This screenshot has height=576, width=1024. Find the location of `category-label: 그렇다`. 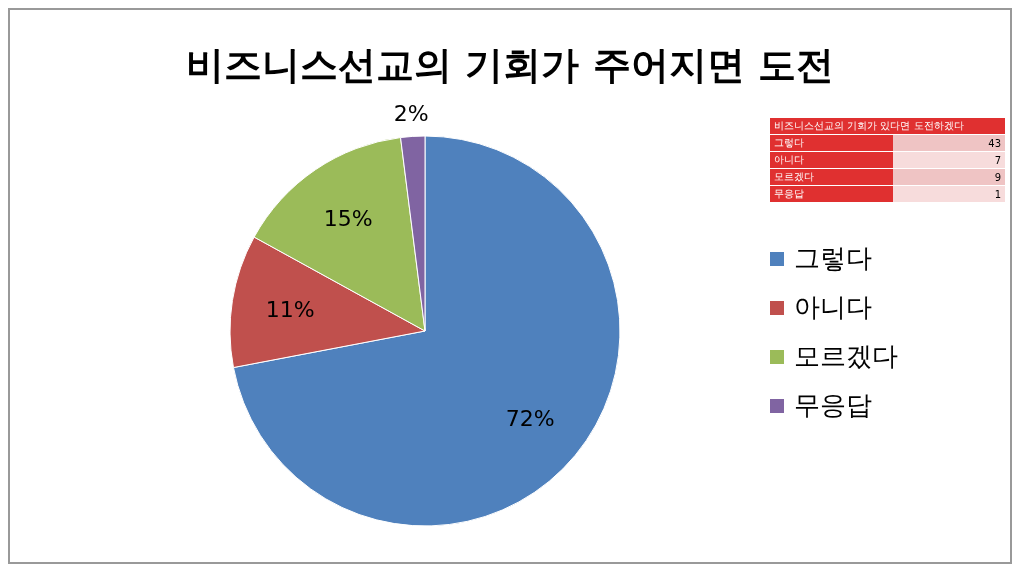

category-label: 그렇다 is located at coordinates (831, 143).